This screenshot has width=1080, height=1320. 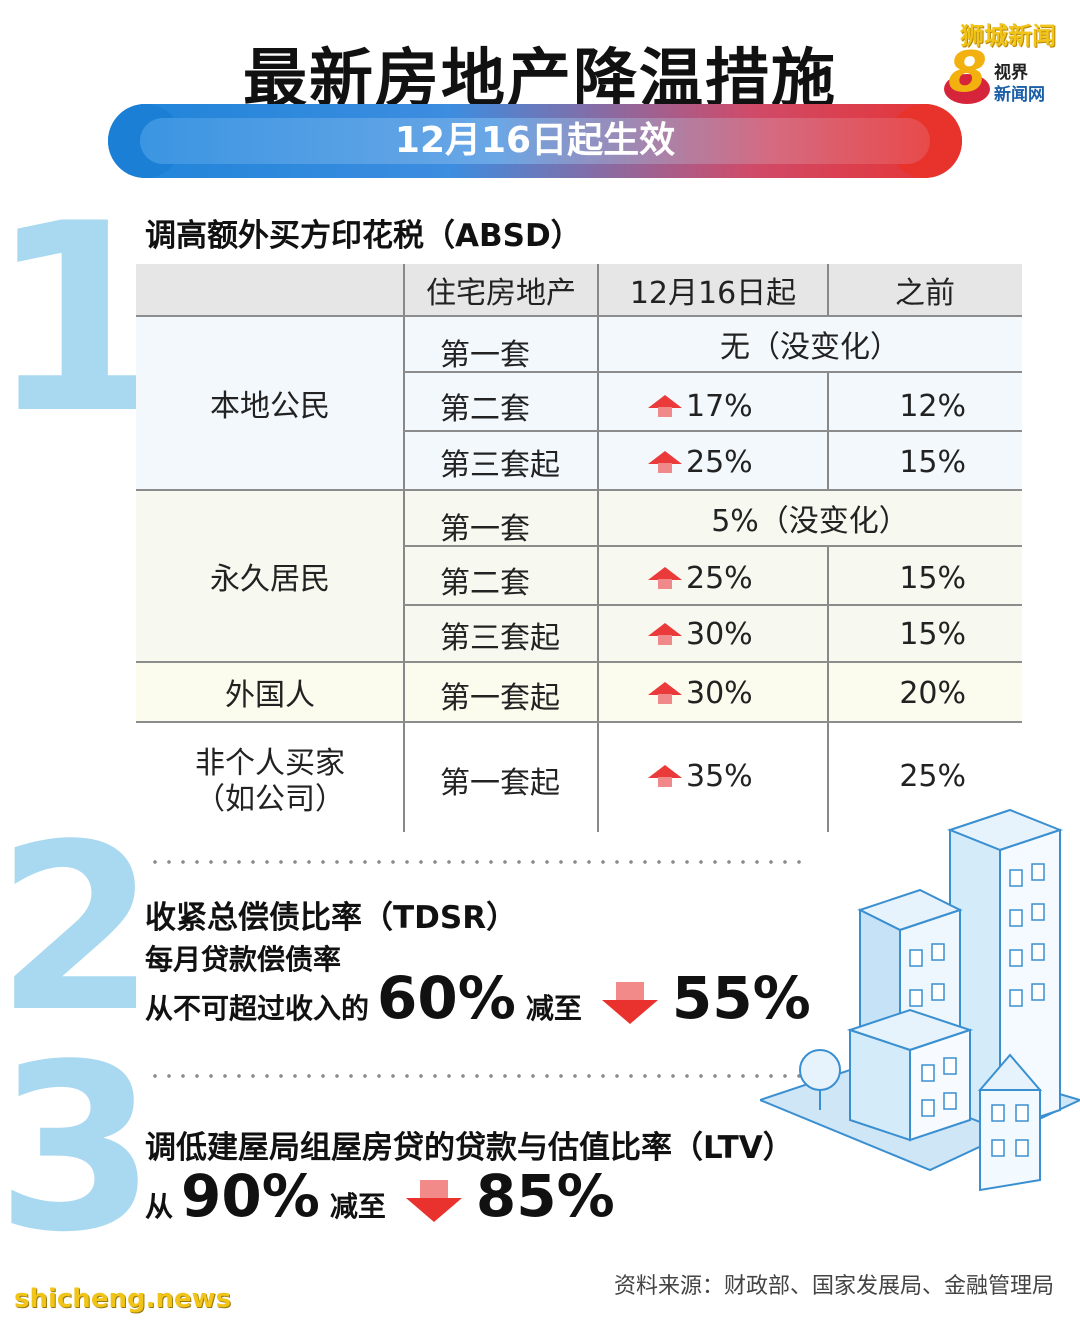 I want to click on table-cell-old: 25%, so click(x=932, y=776).